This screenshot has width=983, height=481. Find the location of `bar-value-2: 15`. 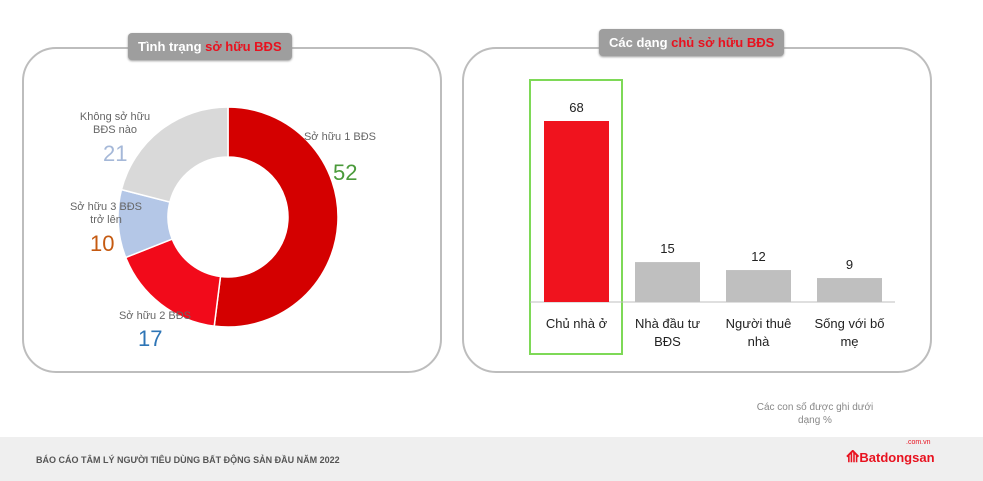

bar-value-2: 15 is located at coordinates (667, 248).